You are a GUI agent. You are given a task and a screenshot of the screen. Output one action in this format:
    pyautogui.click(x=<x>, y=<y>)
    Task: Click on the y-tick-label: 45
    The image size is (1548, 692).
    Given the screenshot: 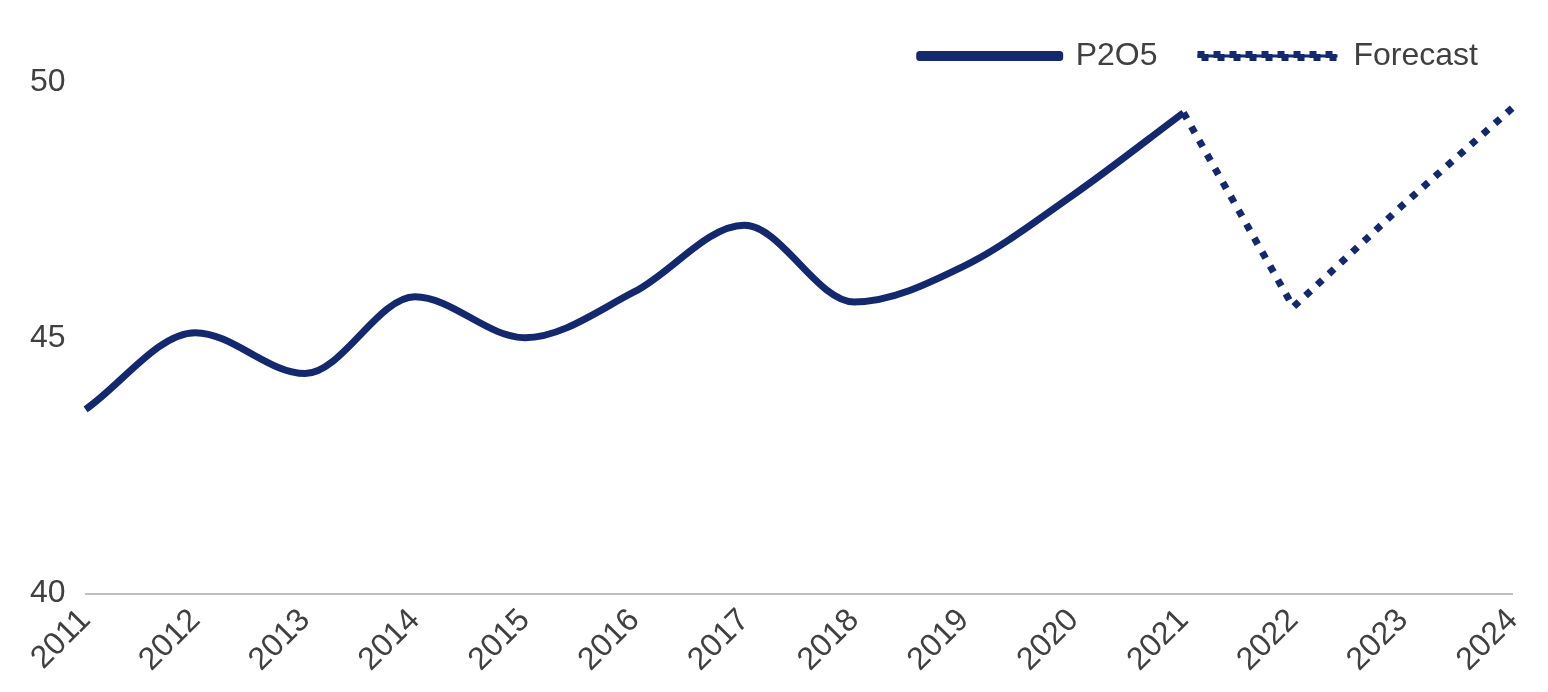 What is the action you would take?
    pyautogui.click(x=48, y=335)
    